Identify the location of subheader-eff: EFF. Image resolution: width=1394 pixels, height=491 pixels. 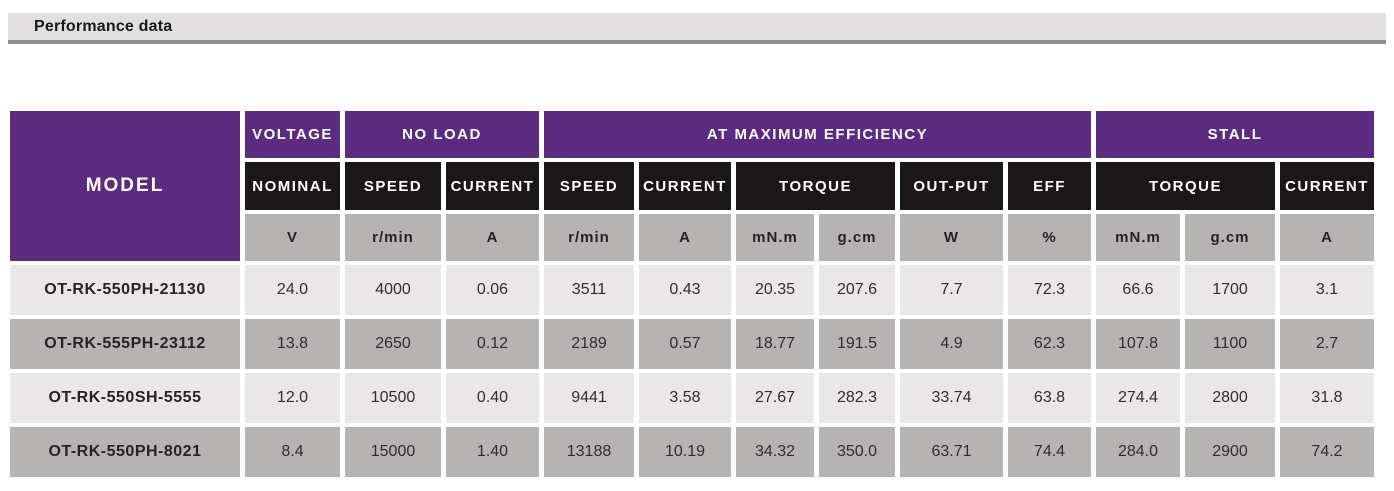
(1049, 186).